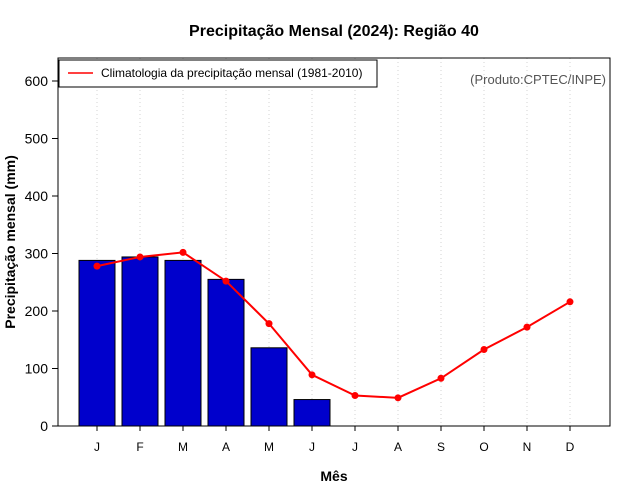 This screenshot has width=640, height=500. What do you see at coordinates (527, 447) in the screenshot?
I see `x-tick-label: N` at bounding box center [527, 447].